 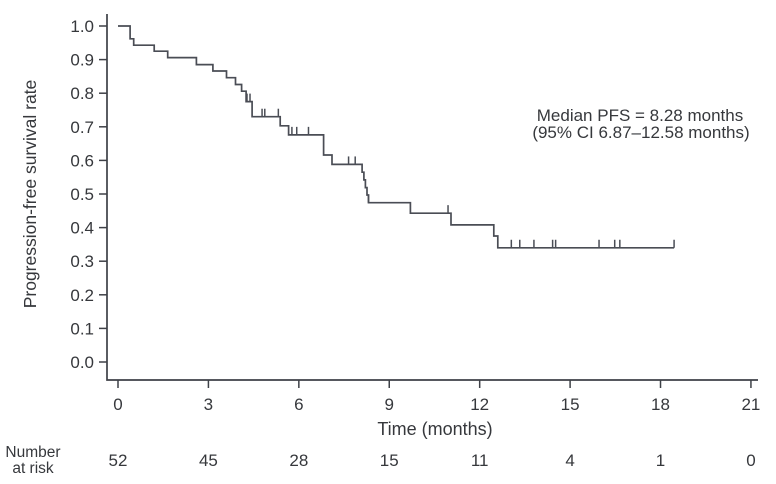 What do you see at coordinates (640, 115) in the screenshot?
I see `median-pfs-annotation-line1: Median PFS = 8.28 months` at bounding box center [640, 115].